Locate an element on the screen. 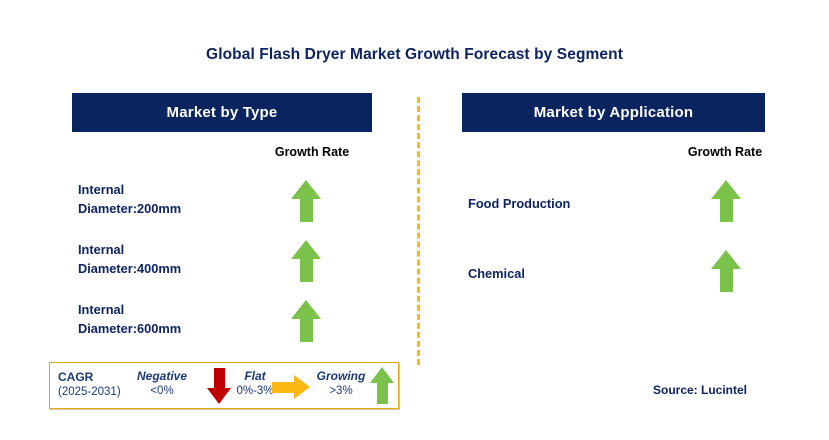 Image resolution: width=829 pixels, height=440 pixels. source-attribution: Source: Lucintel is located at coordinates (700, 390).